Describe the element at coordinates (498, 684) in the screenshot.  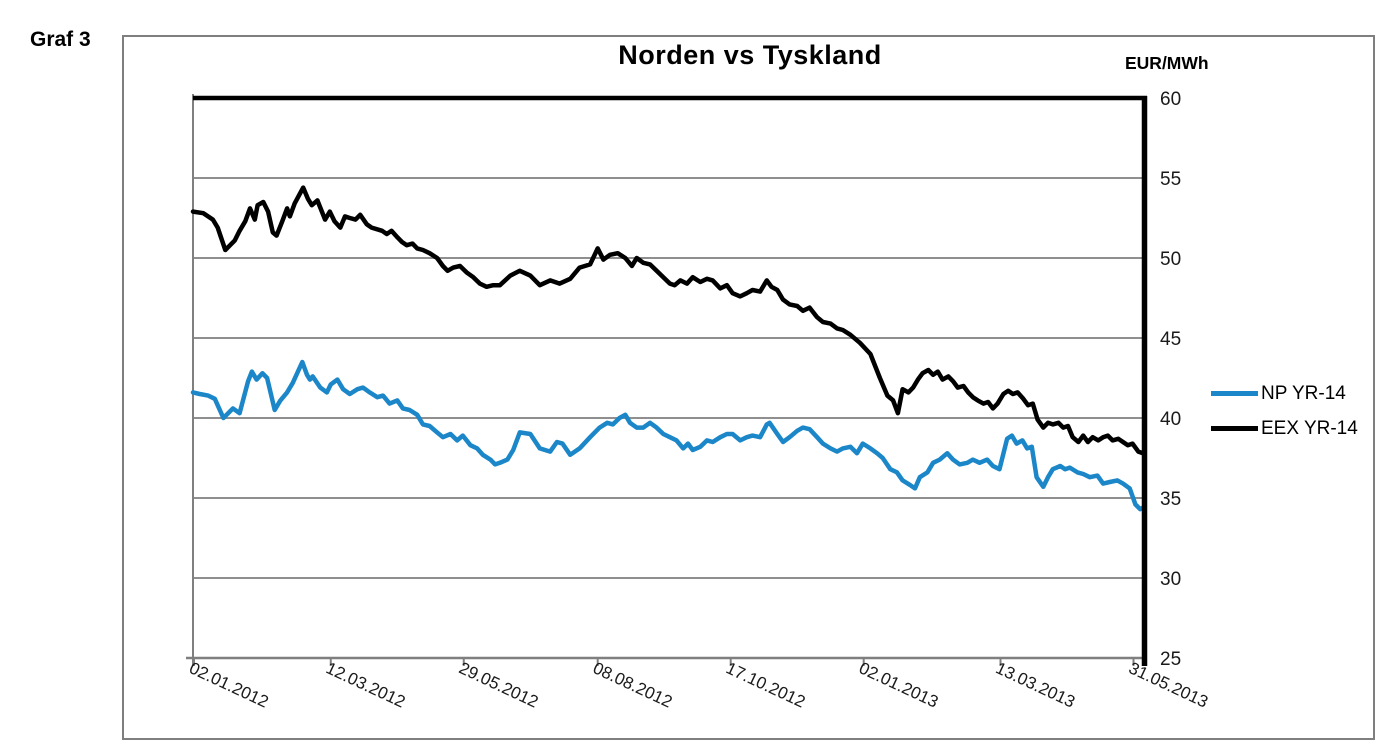
I see `x-tick-label: 29.05.2012` at that location.